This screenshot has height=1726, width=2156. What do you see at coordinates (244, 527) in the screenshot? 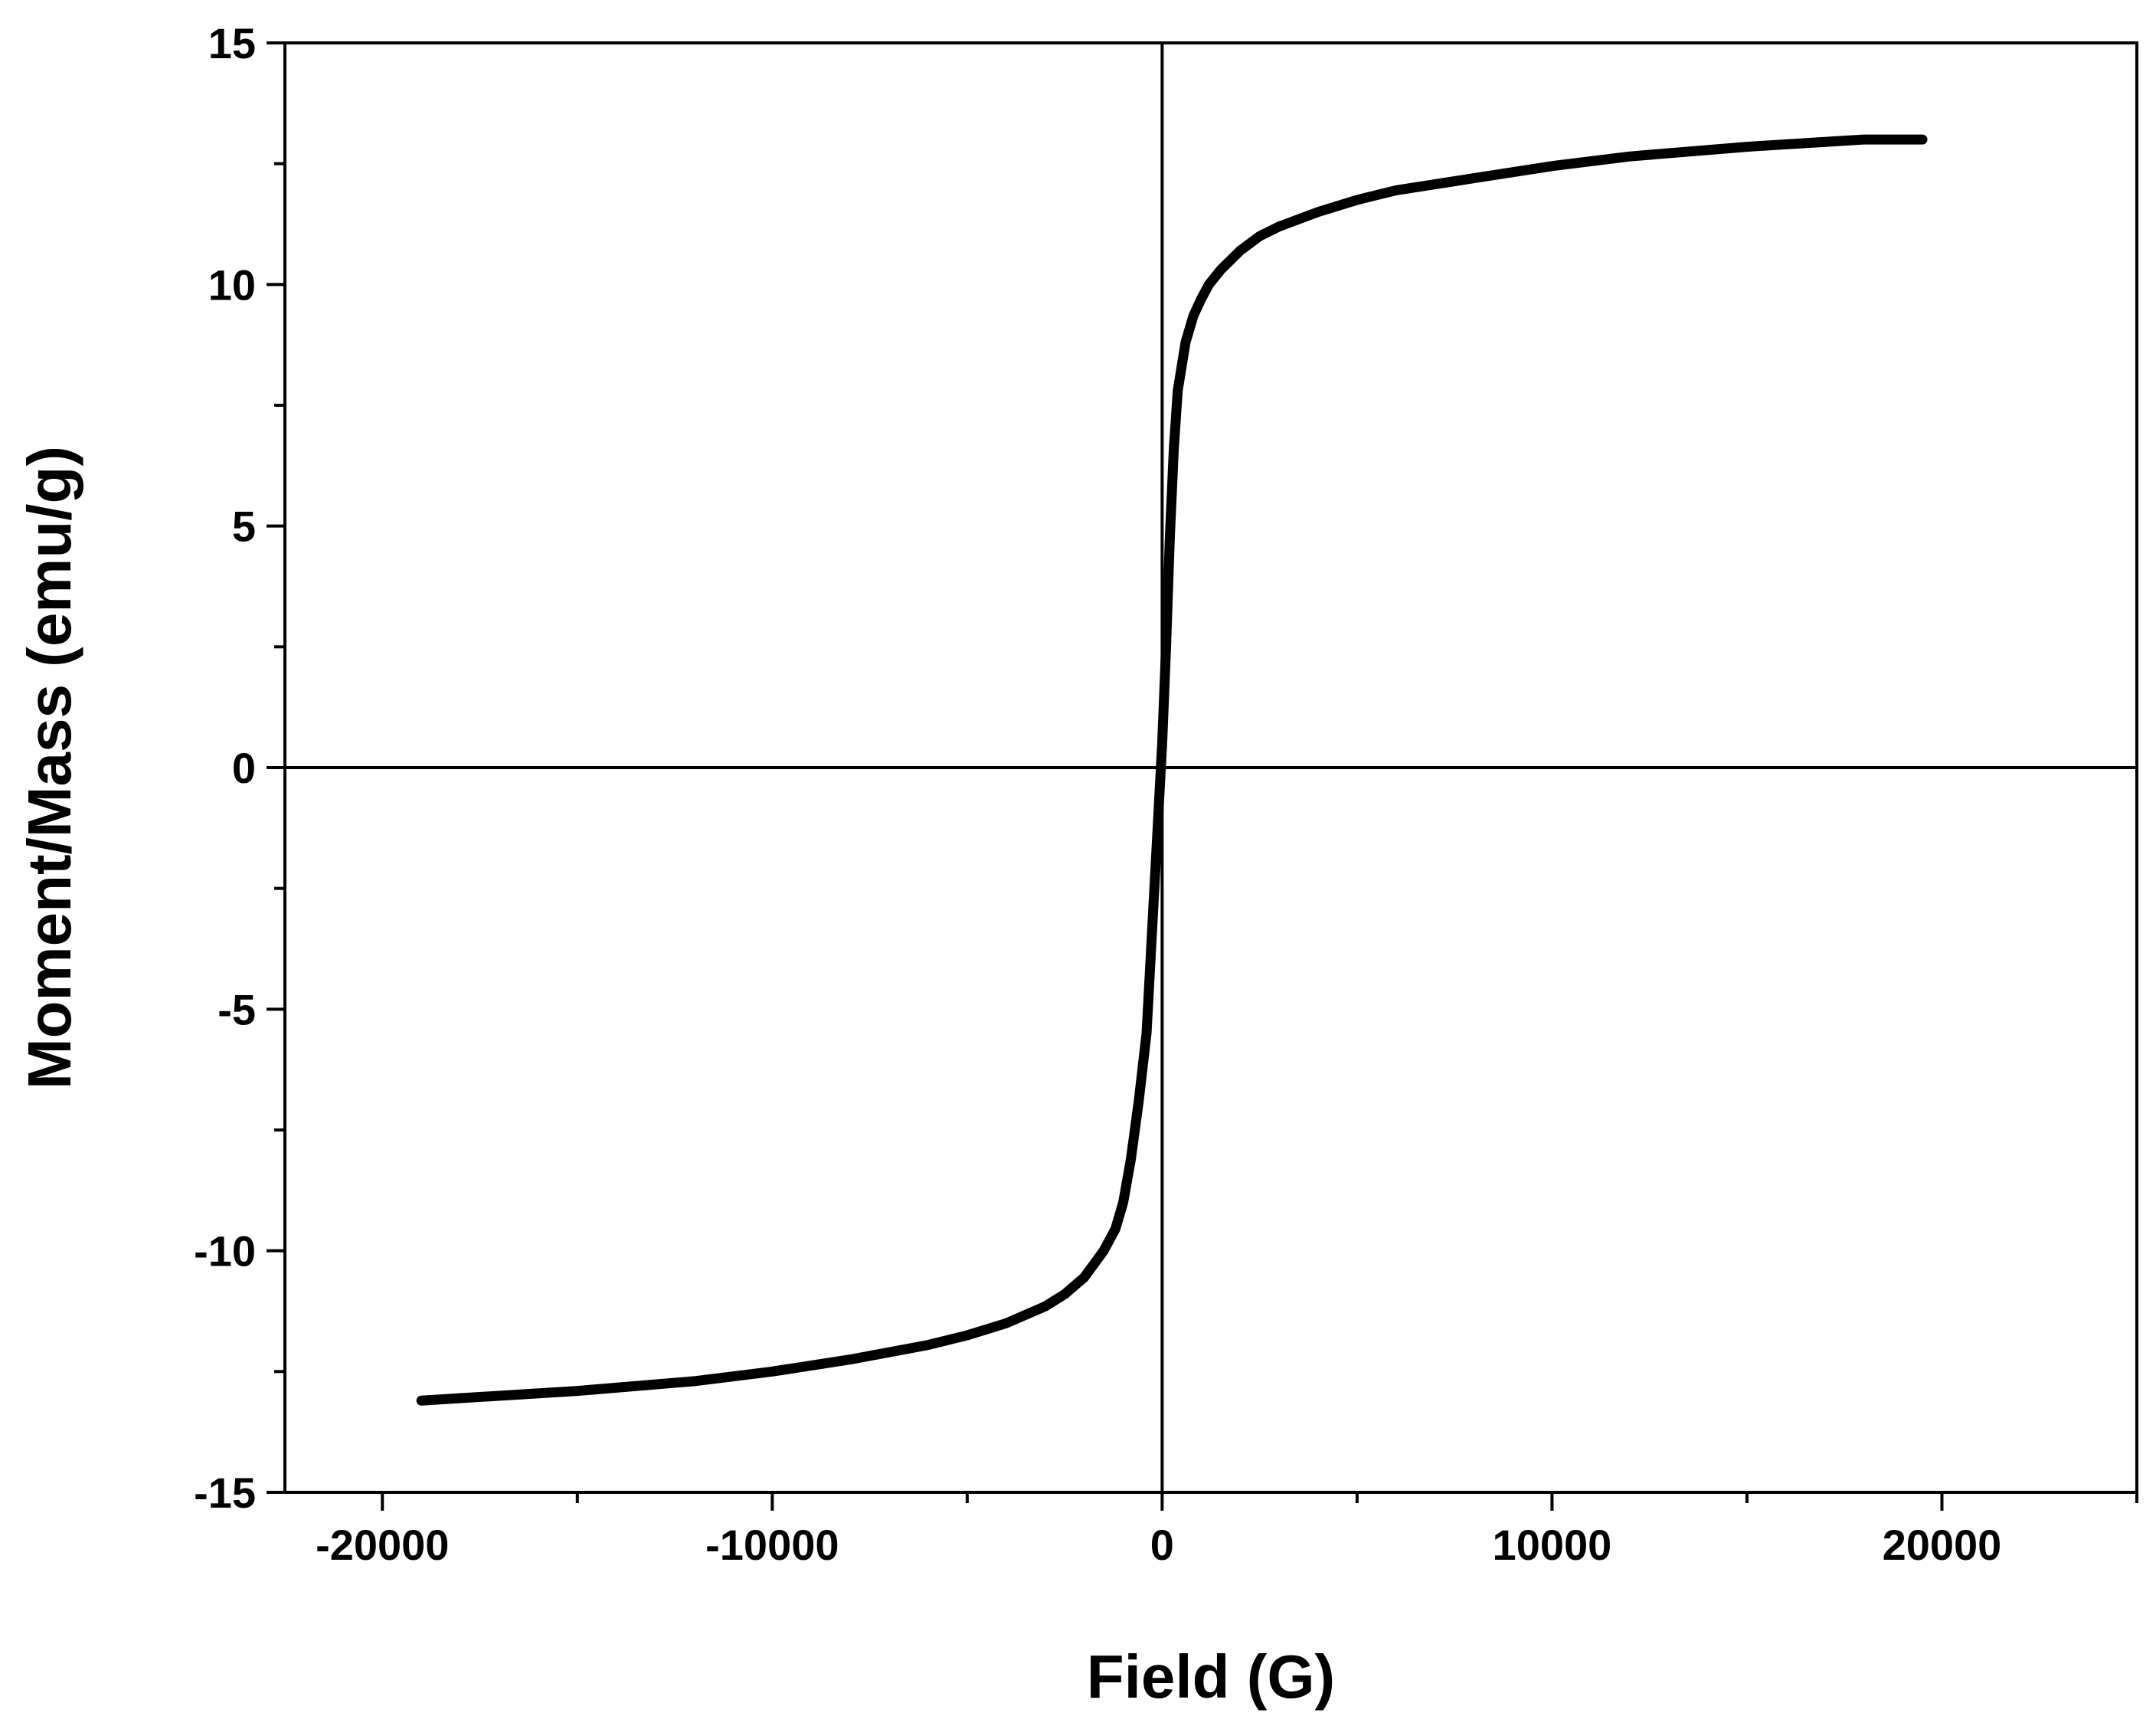
I see `y-tick-label: 5` at bounding box center [244, 527].